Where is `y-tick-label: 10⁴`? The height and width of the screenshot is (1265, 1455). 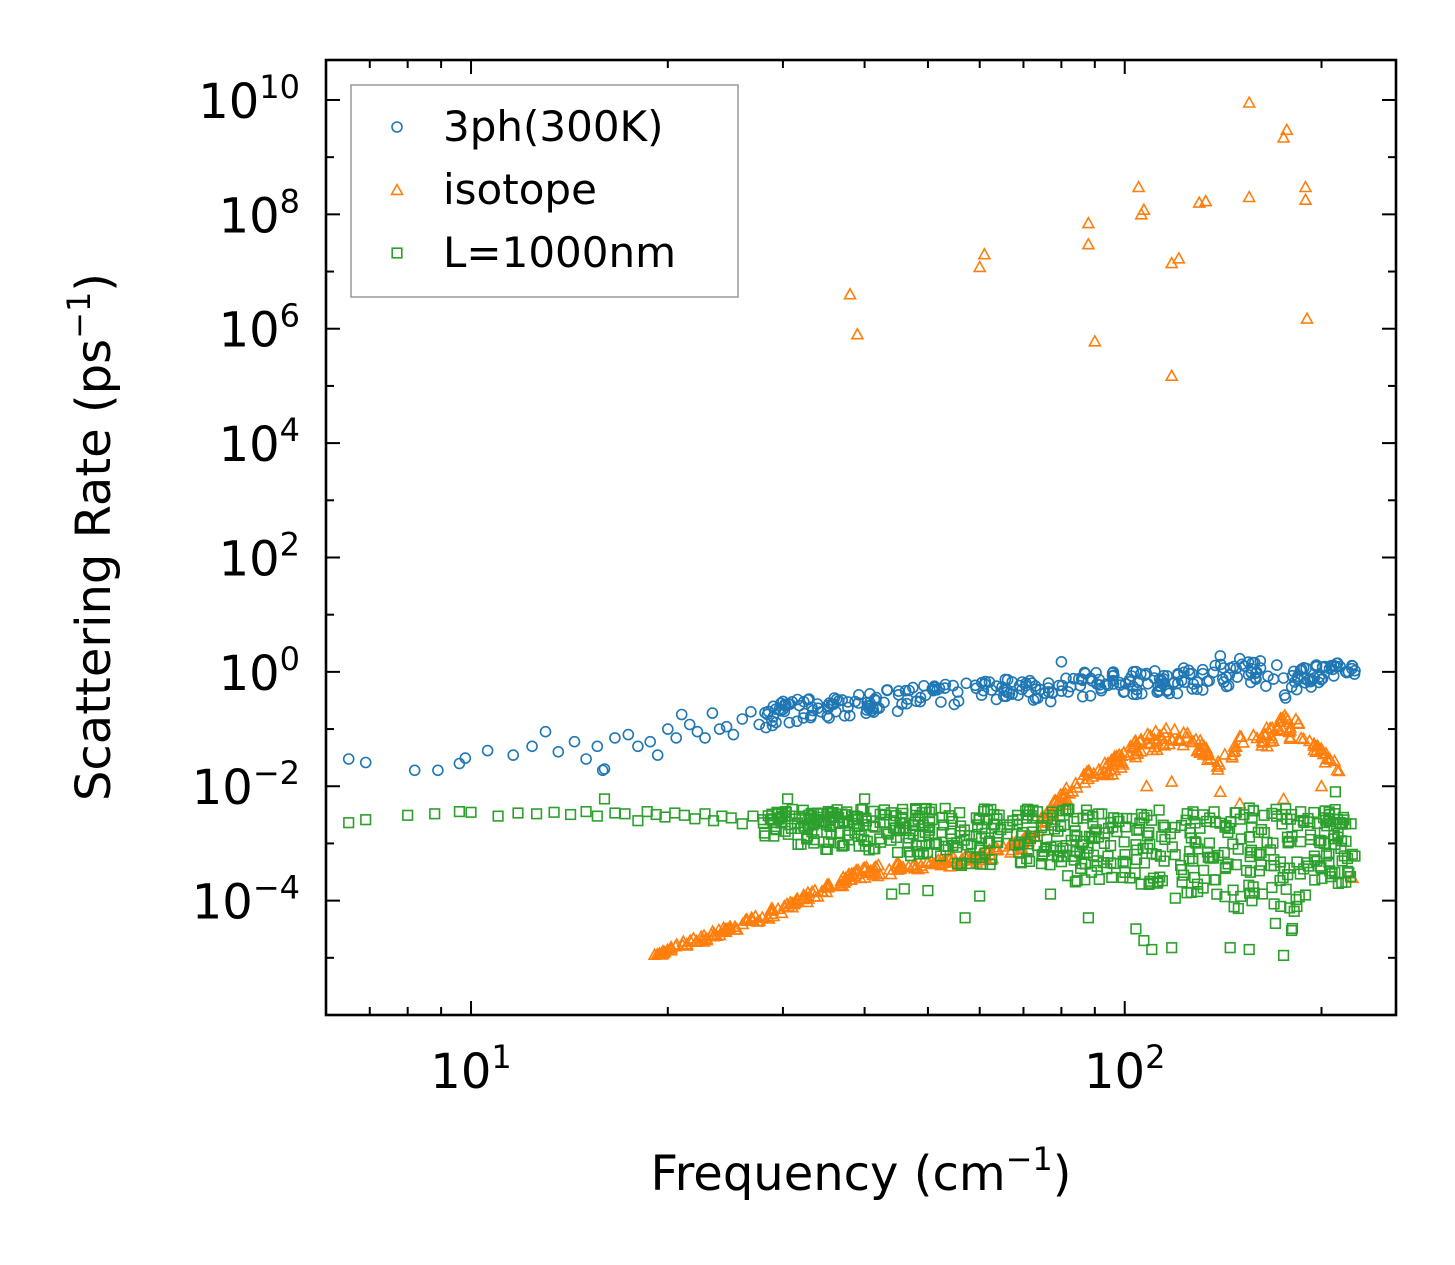 y-tick-label: 10⁴ is located at coordinates (259, 442).